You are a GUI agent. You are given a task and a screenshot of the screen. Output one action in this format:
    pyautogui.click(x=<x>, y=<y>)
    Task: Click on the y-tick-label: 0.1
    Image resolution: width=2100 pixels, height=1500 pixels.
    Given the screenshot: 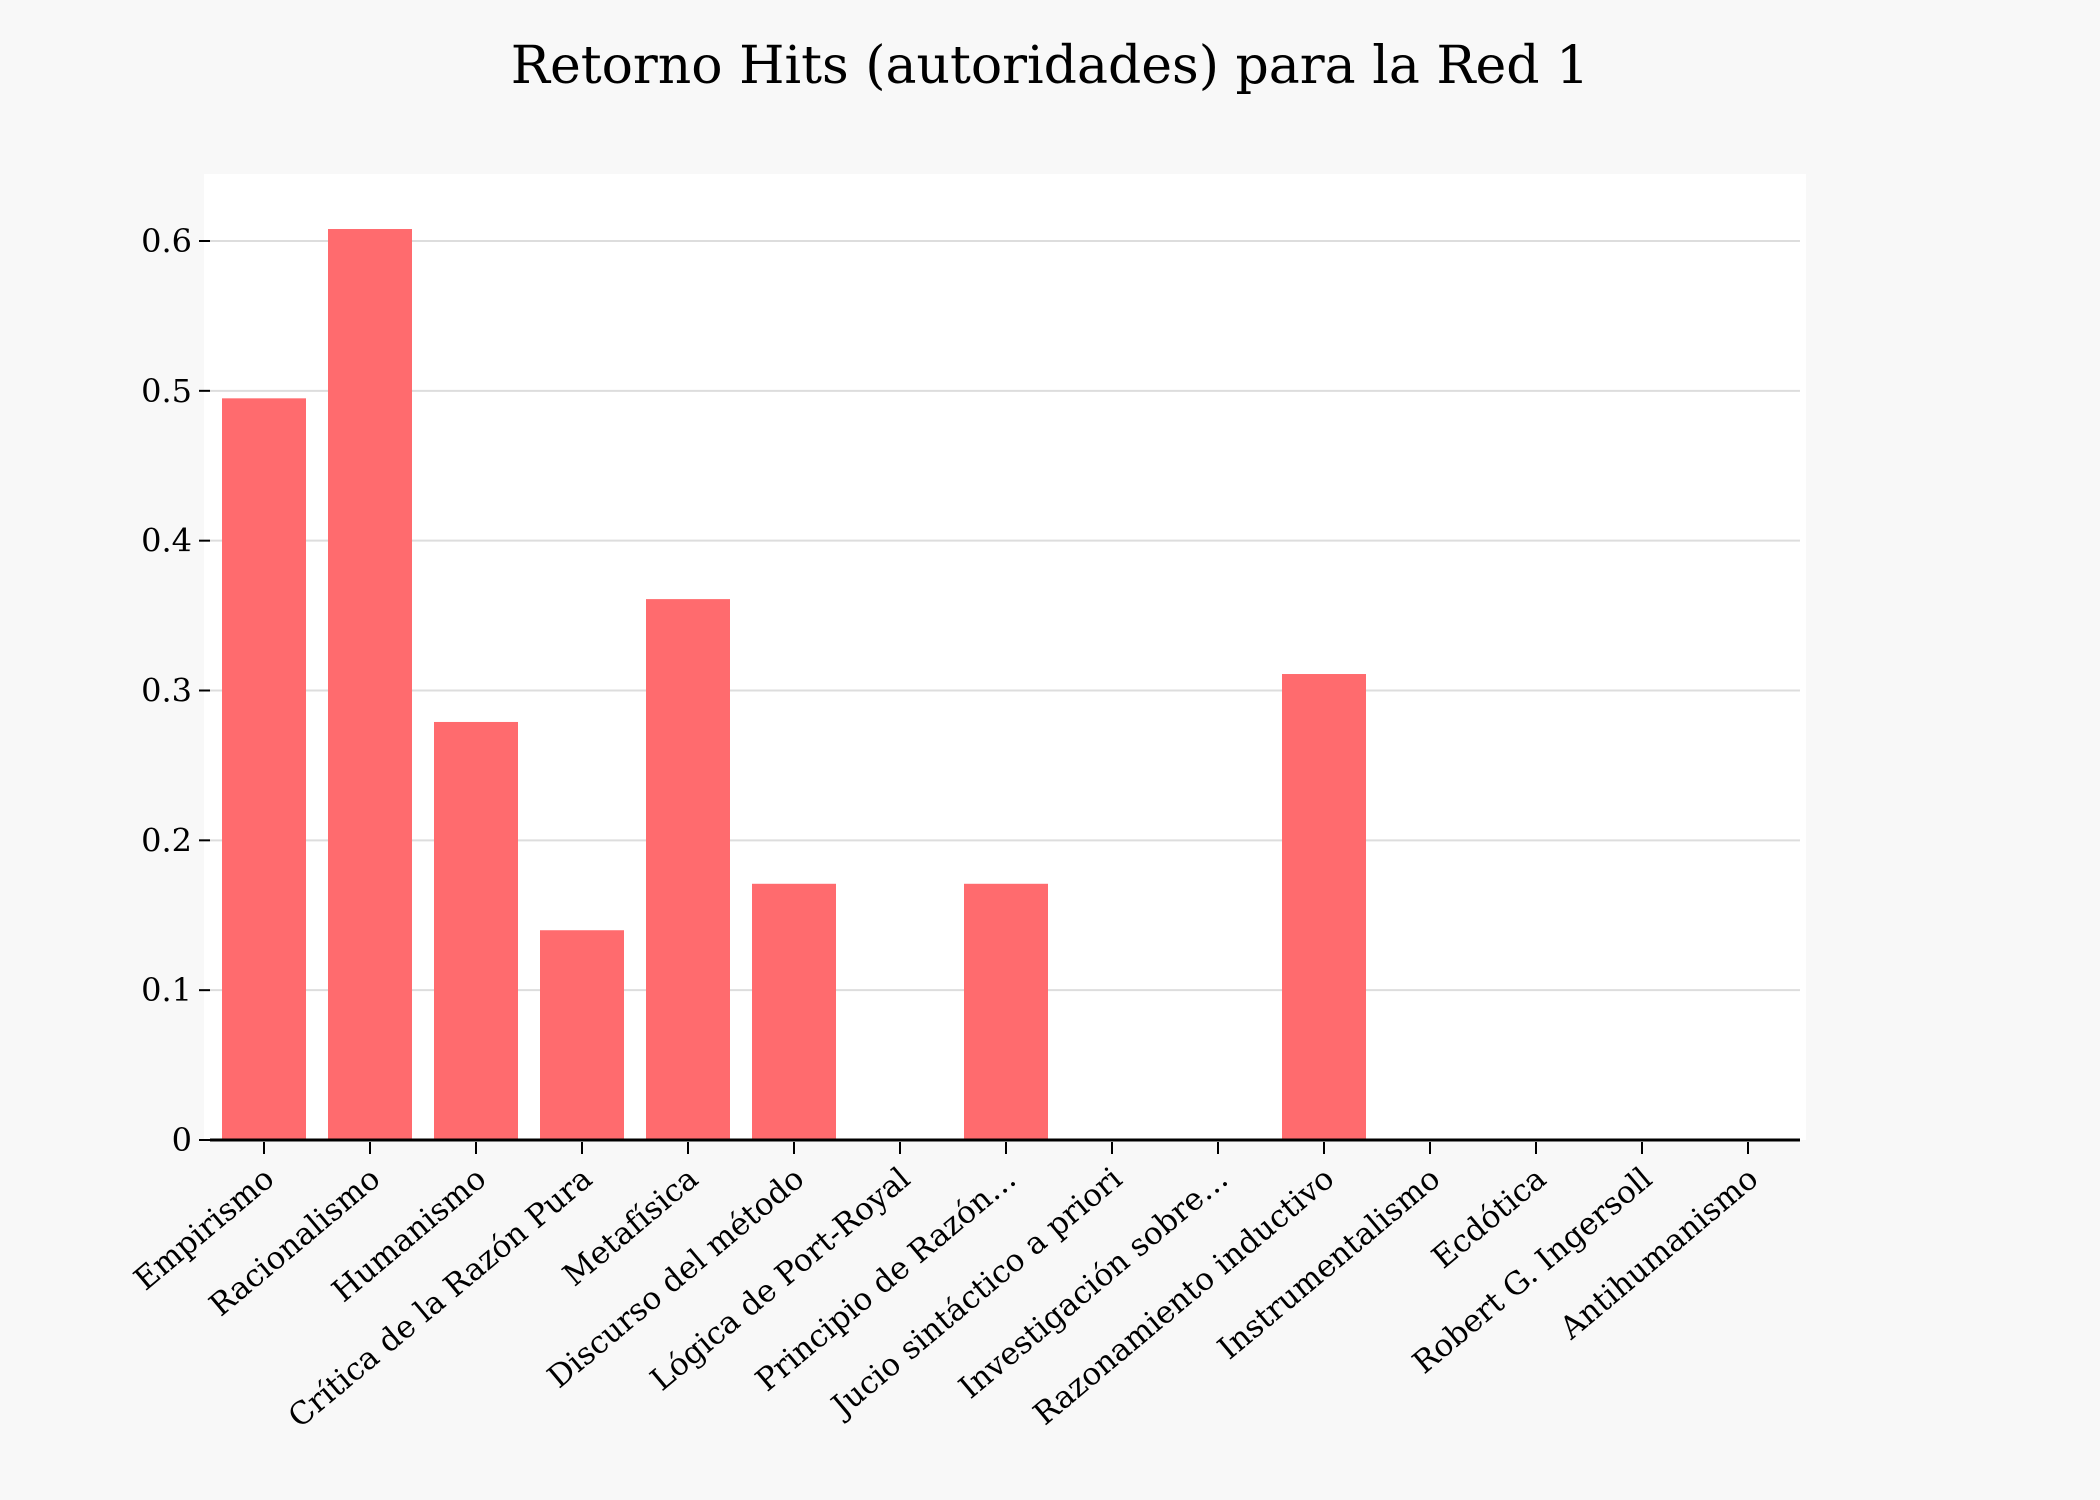 What is the action you would take?
    pyautogui.click(x=166, y=990)
    